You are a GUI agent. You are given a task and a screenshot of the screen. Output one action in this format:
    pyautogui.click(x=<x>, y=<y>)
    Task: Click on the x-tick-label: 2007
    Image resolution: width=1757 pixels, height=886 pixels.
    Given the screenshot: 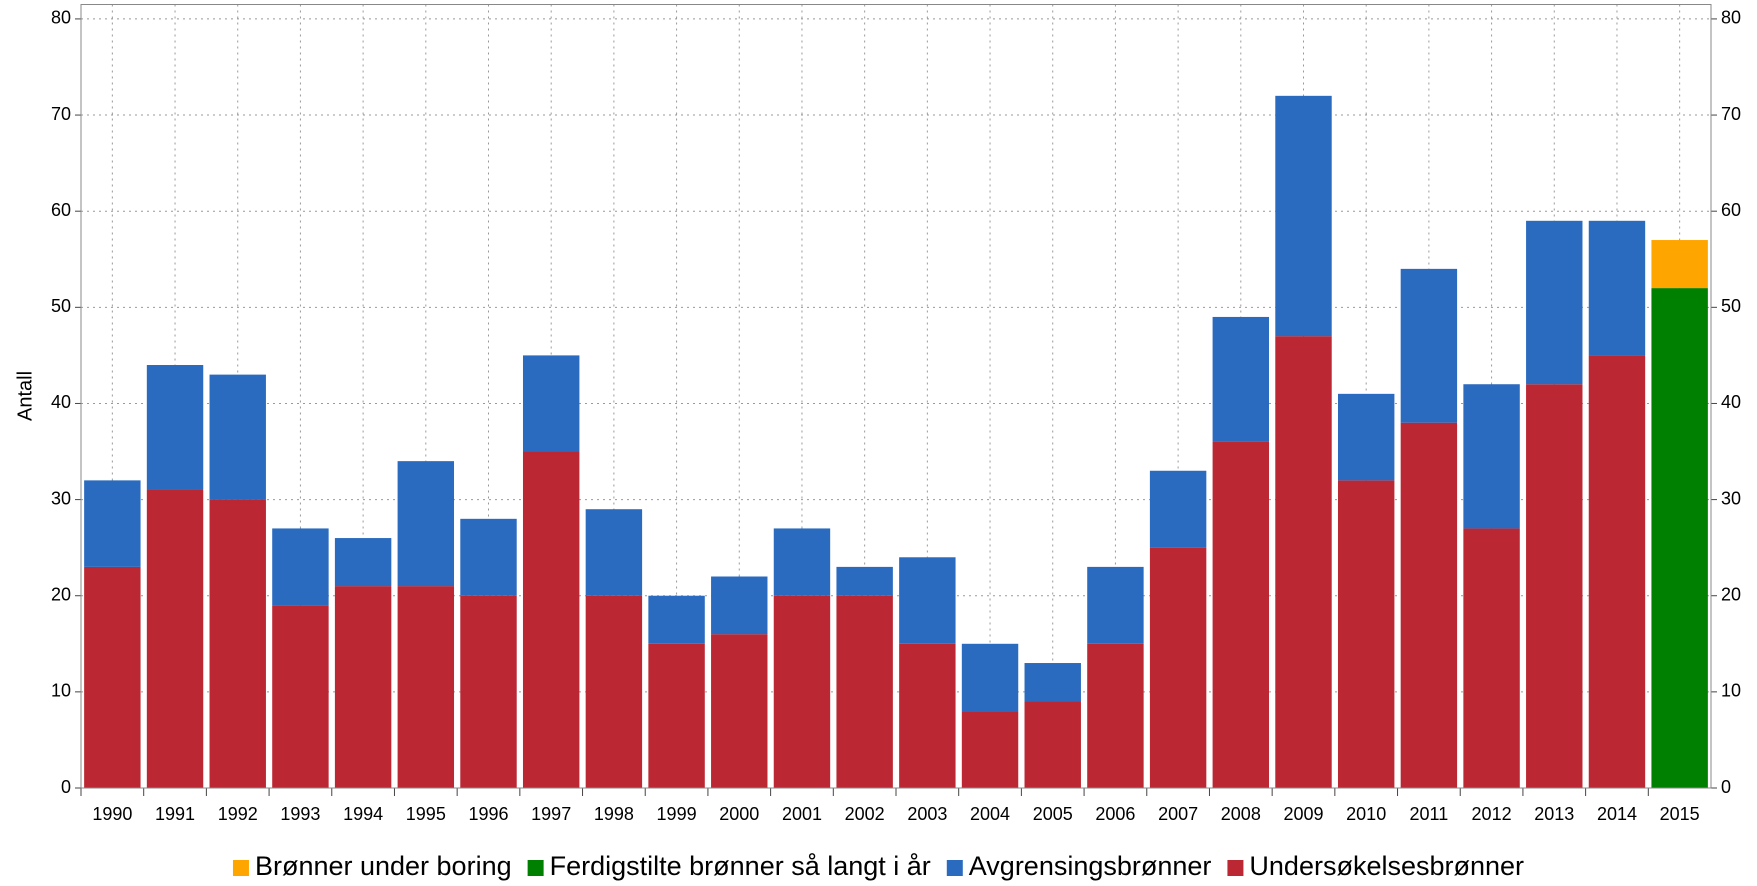 What is the action you would take?
    pyautogui.click(x=1178, y=814)
    